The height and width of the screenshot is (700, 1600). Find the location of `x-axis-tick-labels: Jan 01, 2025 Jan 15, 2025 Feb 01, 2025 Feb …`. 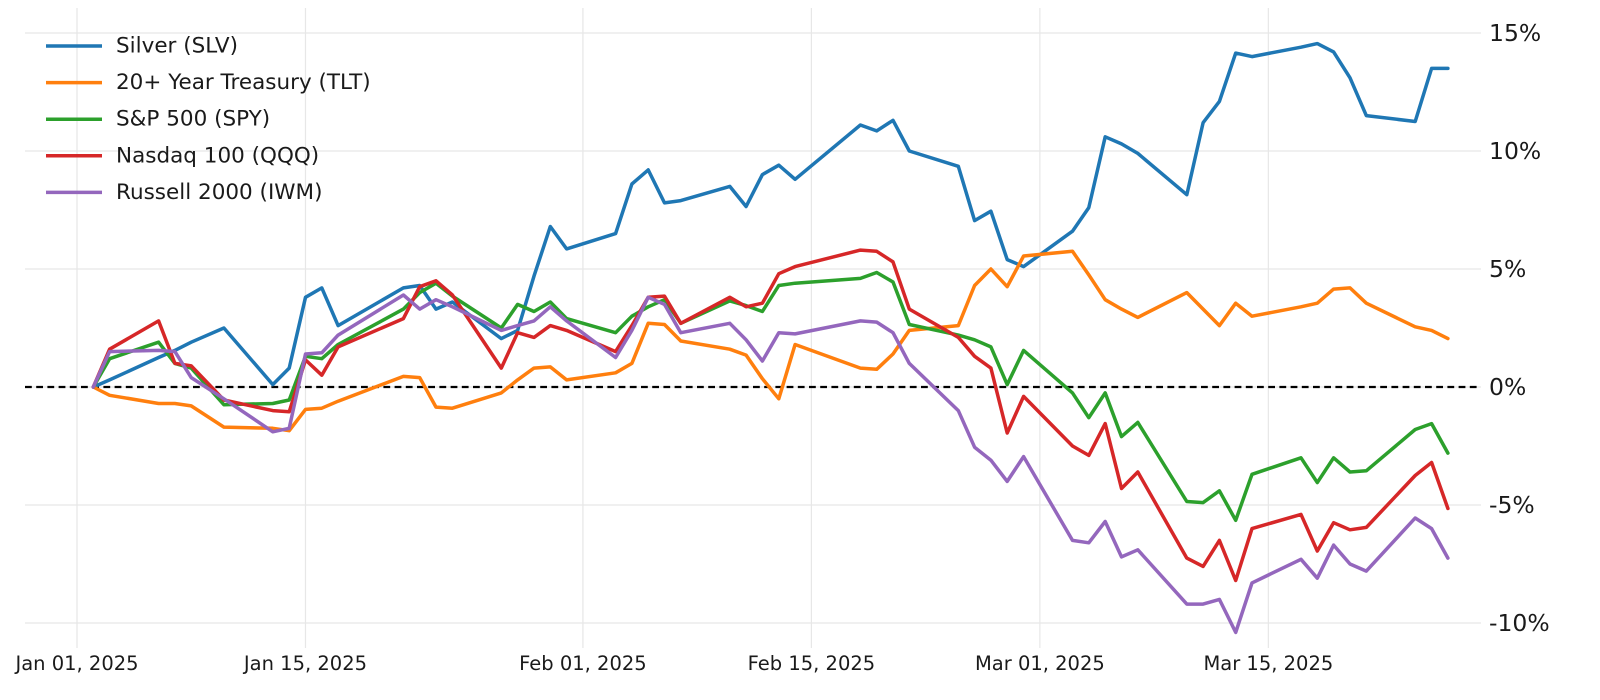

x-axis-tick-labels: Jan 01, 2025 Jan 15, 2025 Feb 01, 2025 Feb … is located at coordinates (673, 663).